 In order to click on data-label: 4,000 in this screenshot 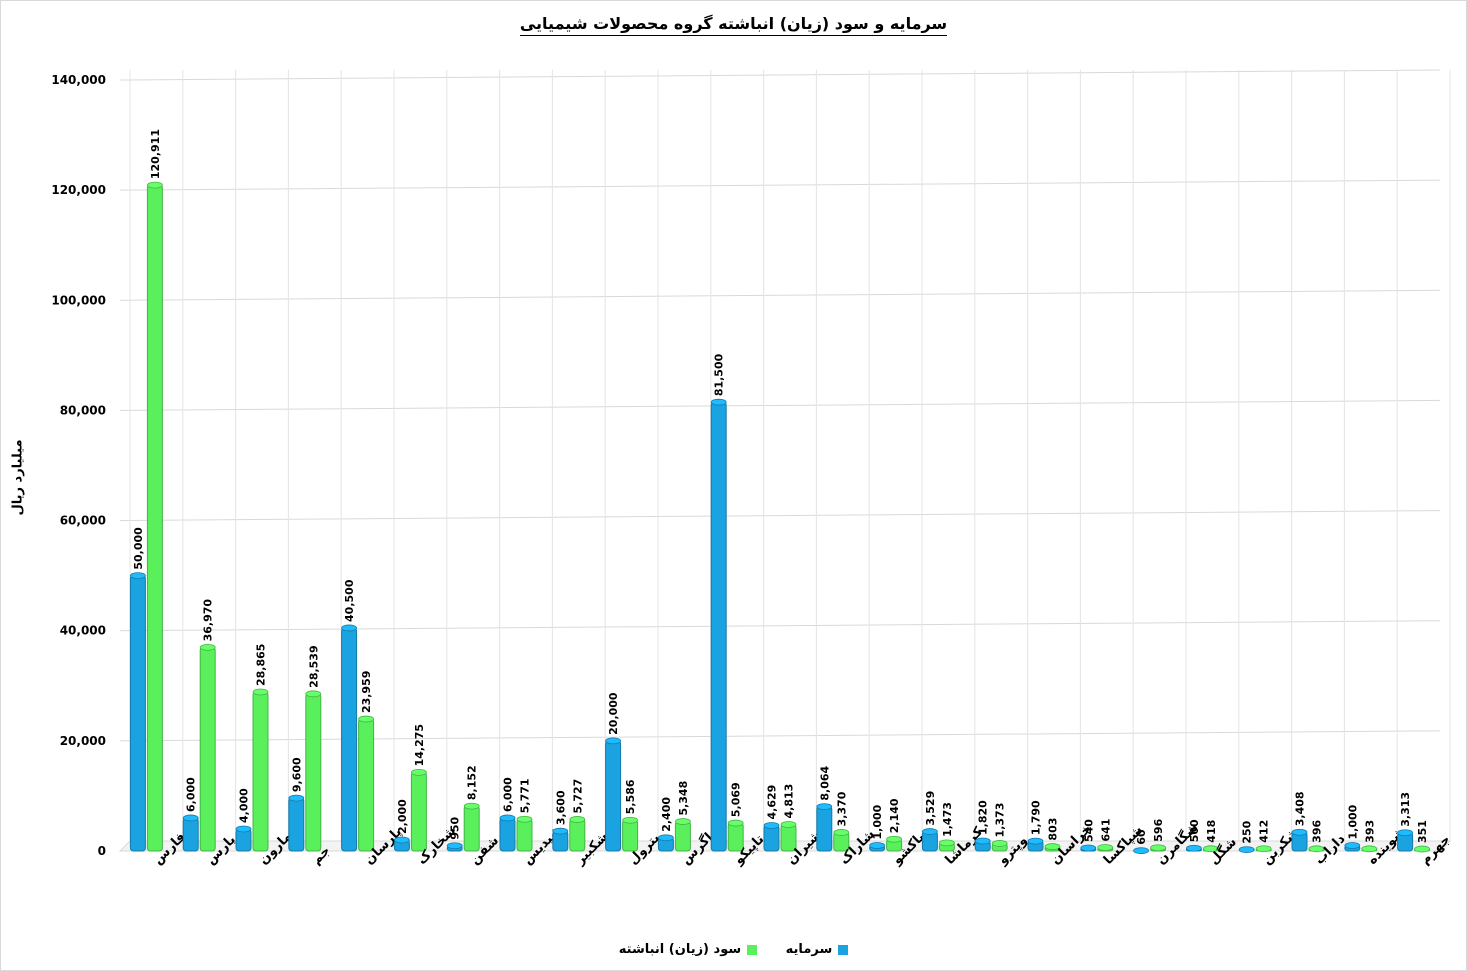, I will do `click(244, 805)`.